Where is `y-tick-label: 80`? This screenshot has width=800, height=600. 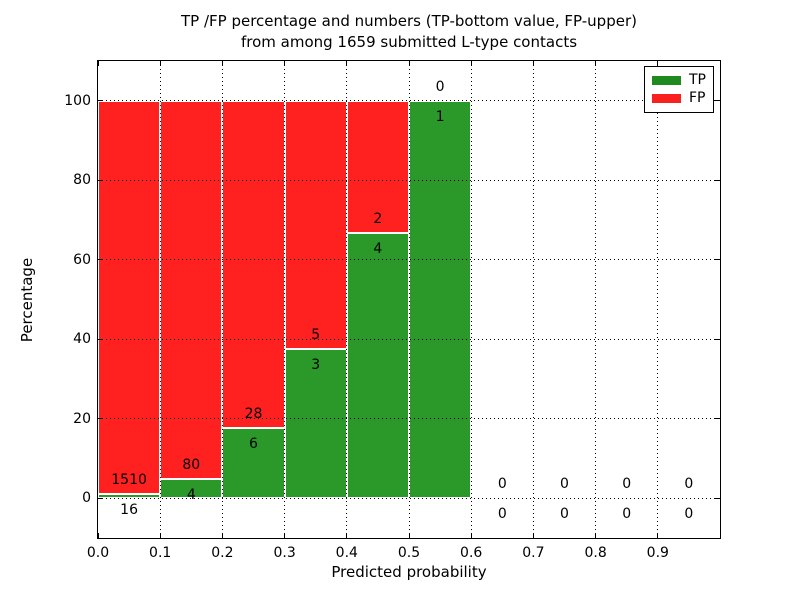
y-tick-label: 80 is located at coordinates (82, 180).